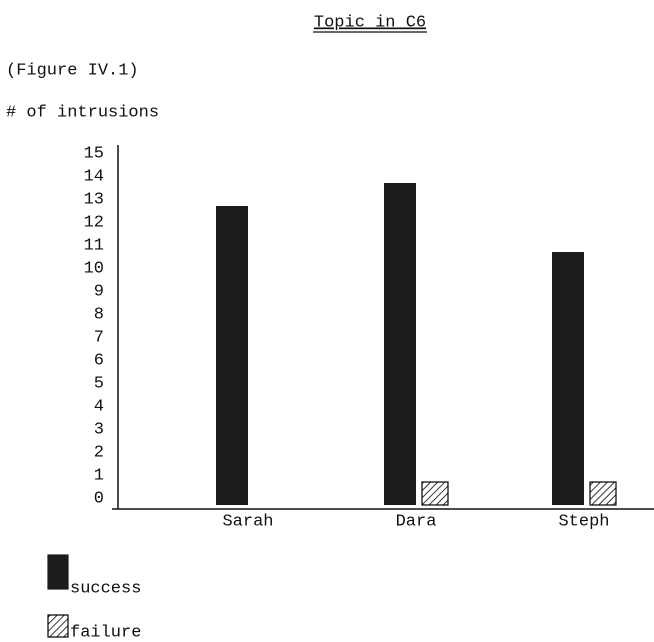  Describe the element at coordinates (105, 588) in the screenshot. I see `legend-label: success` at that location.